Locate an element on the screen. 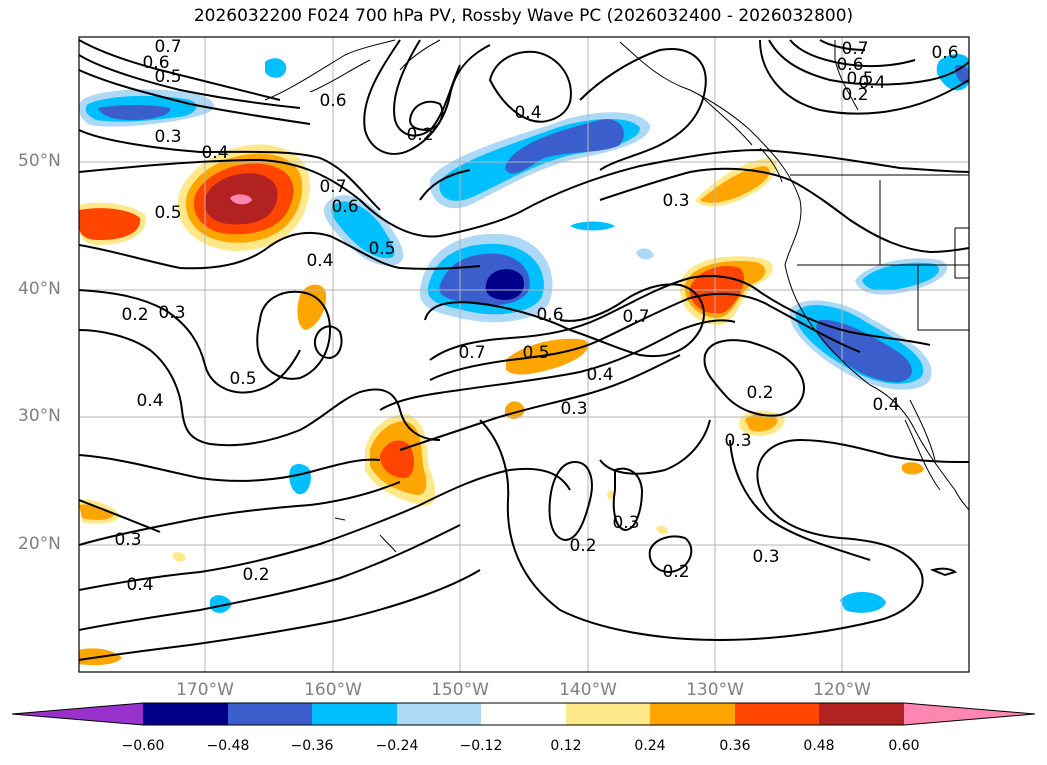 This screenshot has height=765, width=1047. colorbar-tick-label: −0.48 is located at coordinates (228, 746).